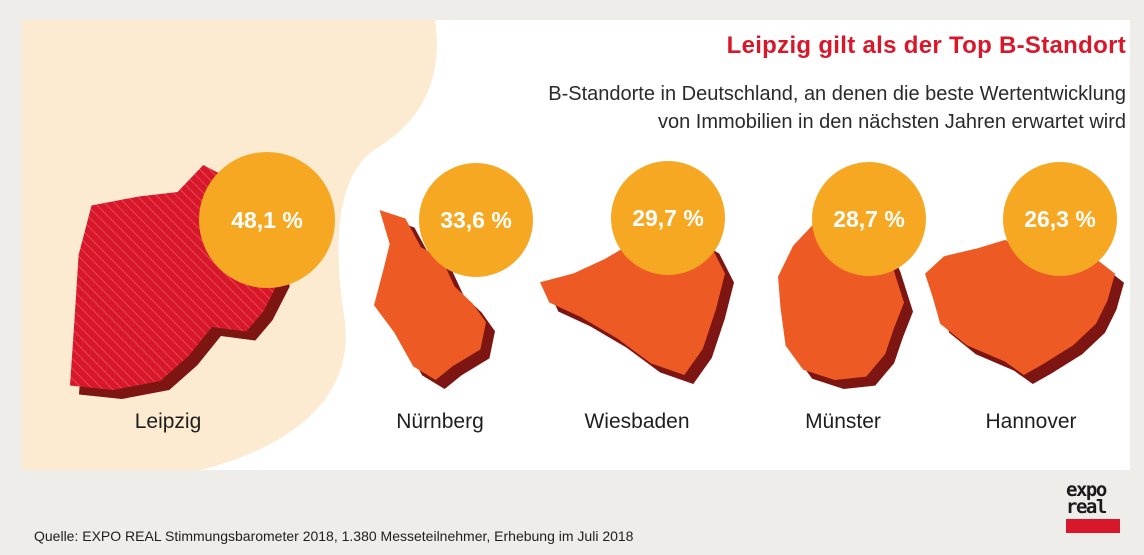  Describe the element at coordinates (926, 45) in the screenshot. I see `chart-title: Leipzig gilt als der Top B-Standort` at that location.